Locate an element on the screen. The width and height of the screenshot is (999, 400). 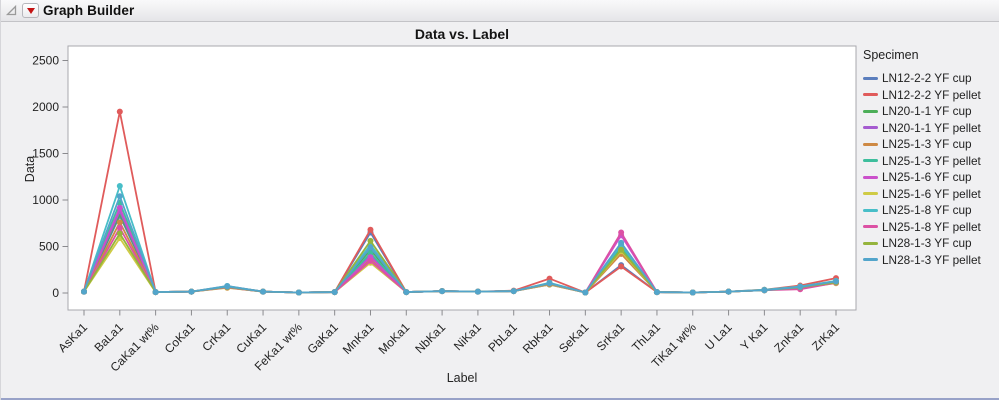
legend-label: LN25-1-8 YF pellet is located at coordinates (931, 226).